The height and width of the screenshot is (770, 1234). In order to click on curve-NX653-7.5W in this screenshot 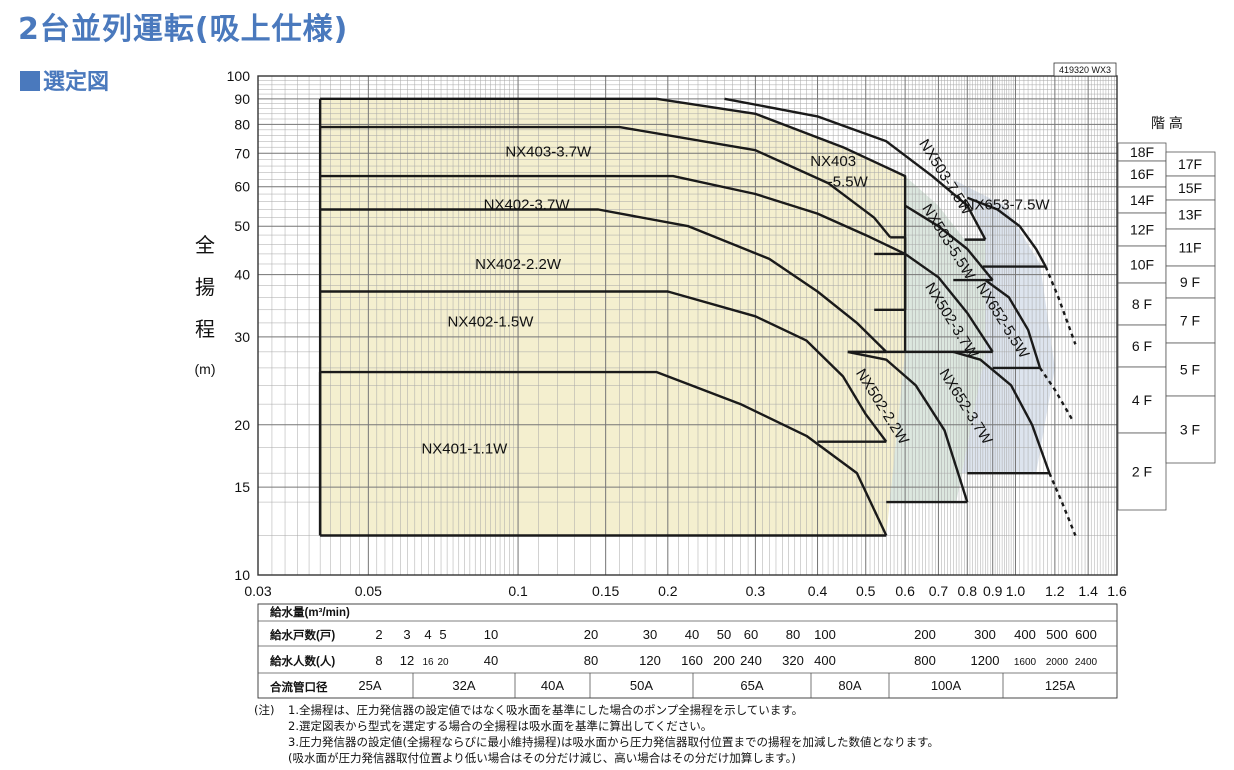, I will do `click(1006, 232)`.